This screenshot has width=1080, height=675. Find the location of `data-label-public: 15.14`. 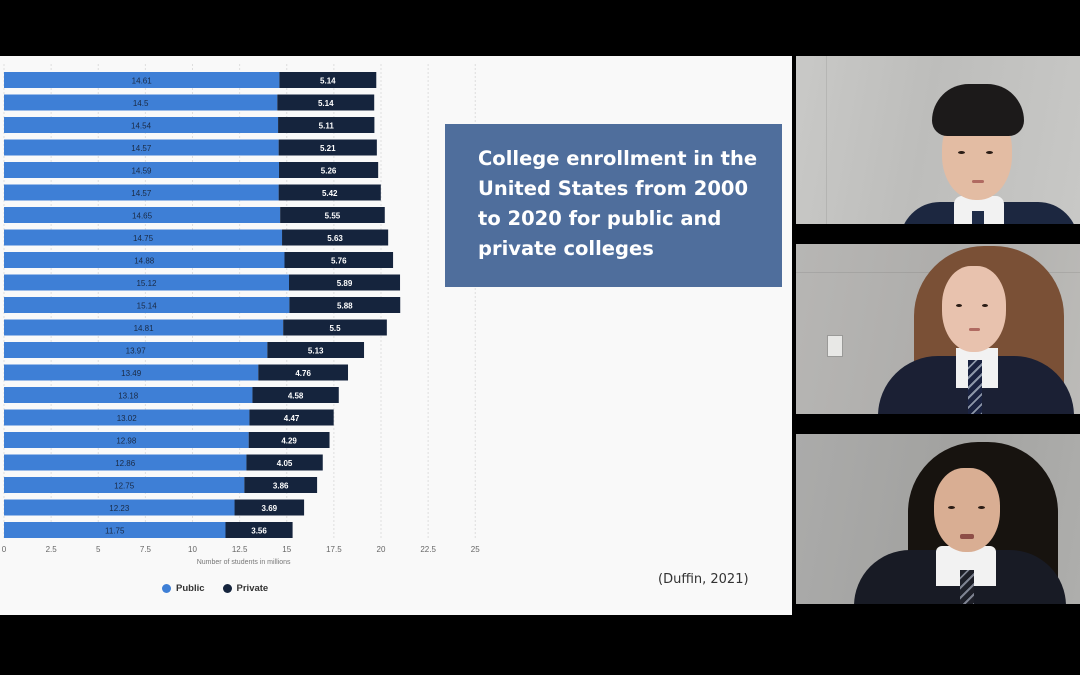

data-label-public: 15.14 is located at coordinates (147, 306).